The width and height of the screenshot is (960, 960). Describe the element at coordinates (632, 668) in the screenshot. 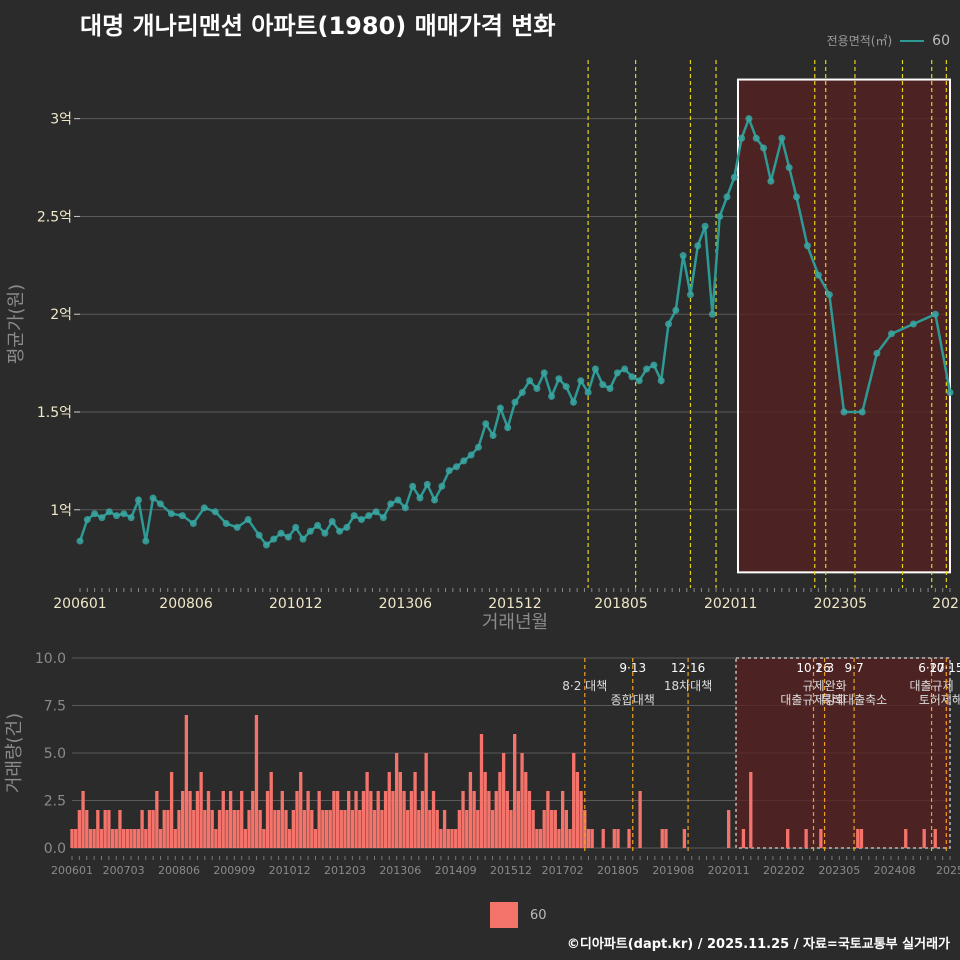

I see `event-date: 9·13` at that location.